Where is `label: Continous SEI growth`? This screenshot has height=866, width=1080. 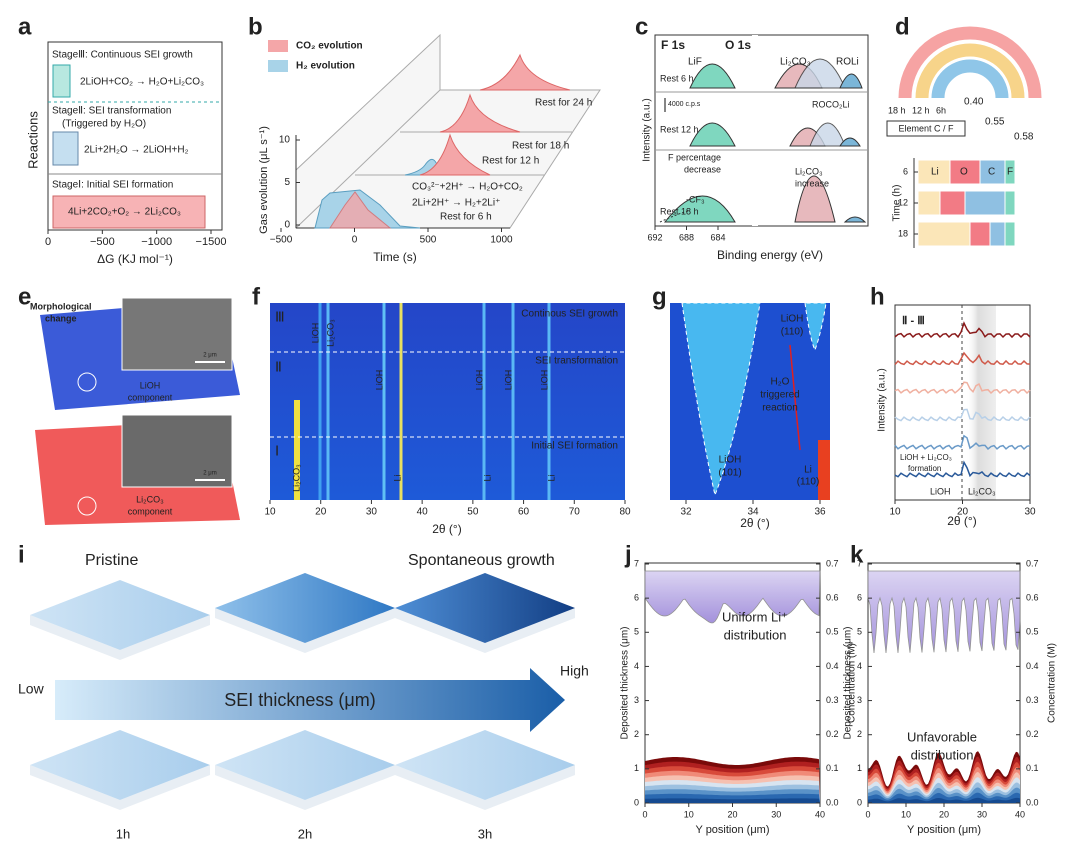
label: Continous SEI growth is located at coordinates (569, 314).